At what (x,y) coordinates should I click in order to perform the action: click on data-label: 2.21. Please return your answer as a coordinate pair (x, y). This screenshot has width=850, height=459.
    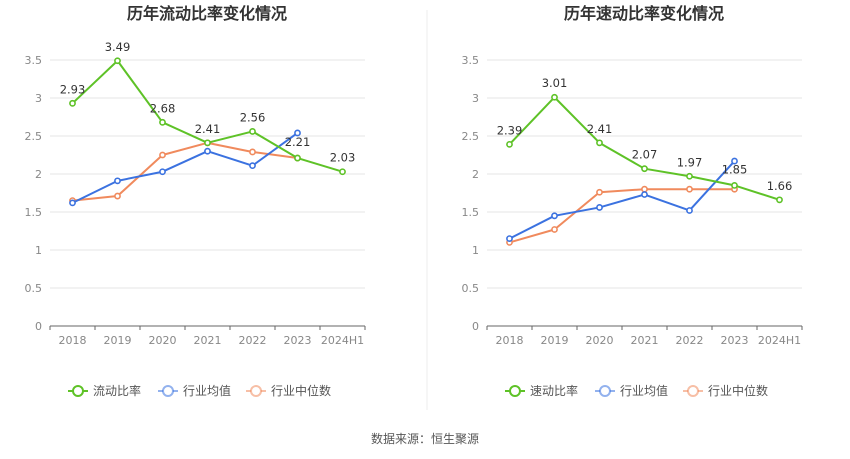
    Looking at the image, I should click on (298, 142).